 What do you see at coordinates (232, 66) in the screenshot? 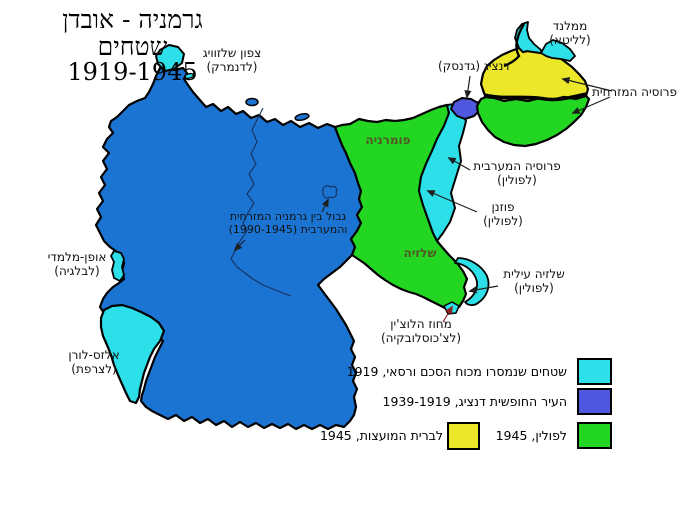
I see `label-line: (לדנמרק)` at bounding box center [232, 66].